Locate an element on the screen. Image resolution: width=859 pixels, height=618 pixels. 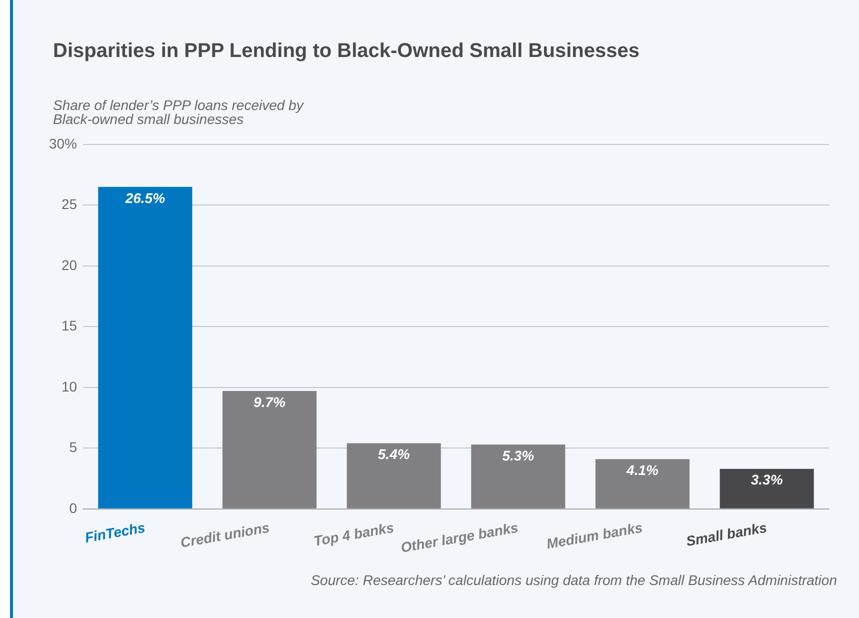
source-note: Source: Researchers’ calculations using data from the Small Business Administration is located at coordinates (573, 580).